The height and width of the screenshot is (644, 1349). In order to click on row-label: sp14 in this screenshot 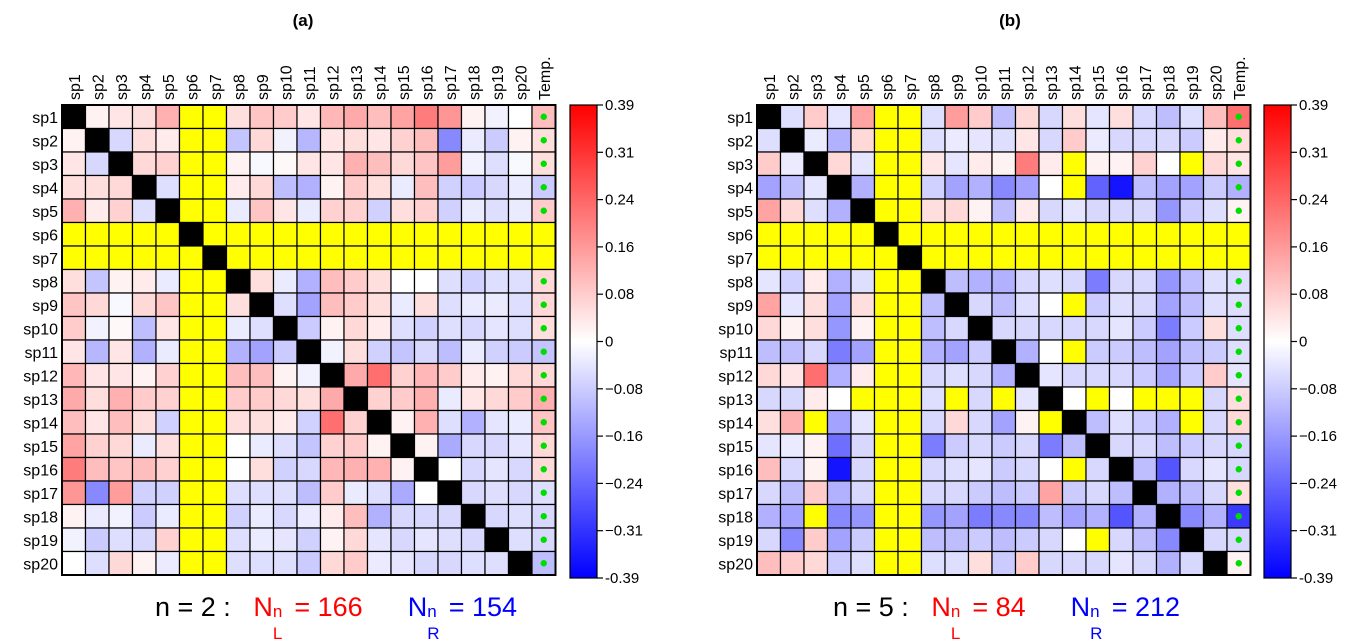, I will do `click(735, 423)`.